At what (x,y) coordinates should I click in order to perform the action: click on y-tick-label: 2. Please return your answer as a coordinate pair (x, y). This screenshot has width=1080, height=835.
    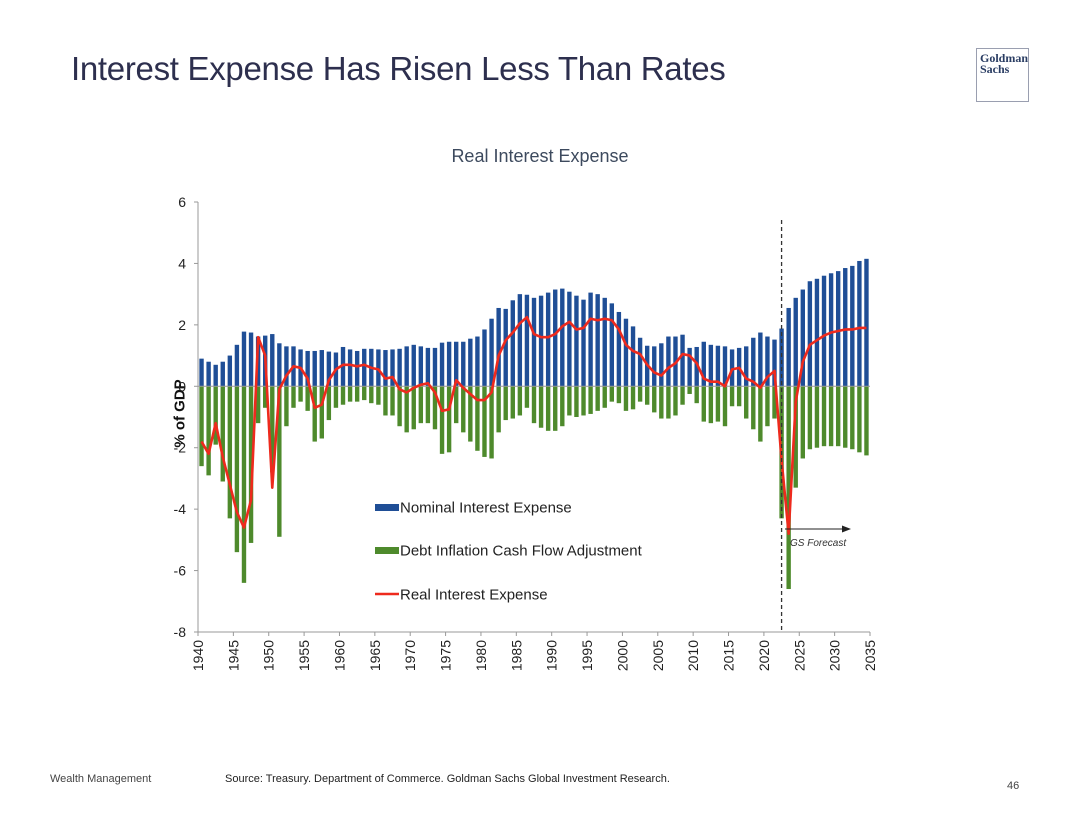
    Looking at the image, I should click on (182, 325).